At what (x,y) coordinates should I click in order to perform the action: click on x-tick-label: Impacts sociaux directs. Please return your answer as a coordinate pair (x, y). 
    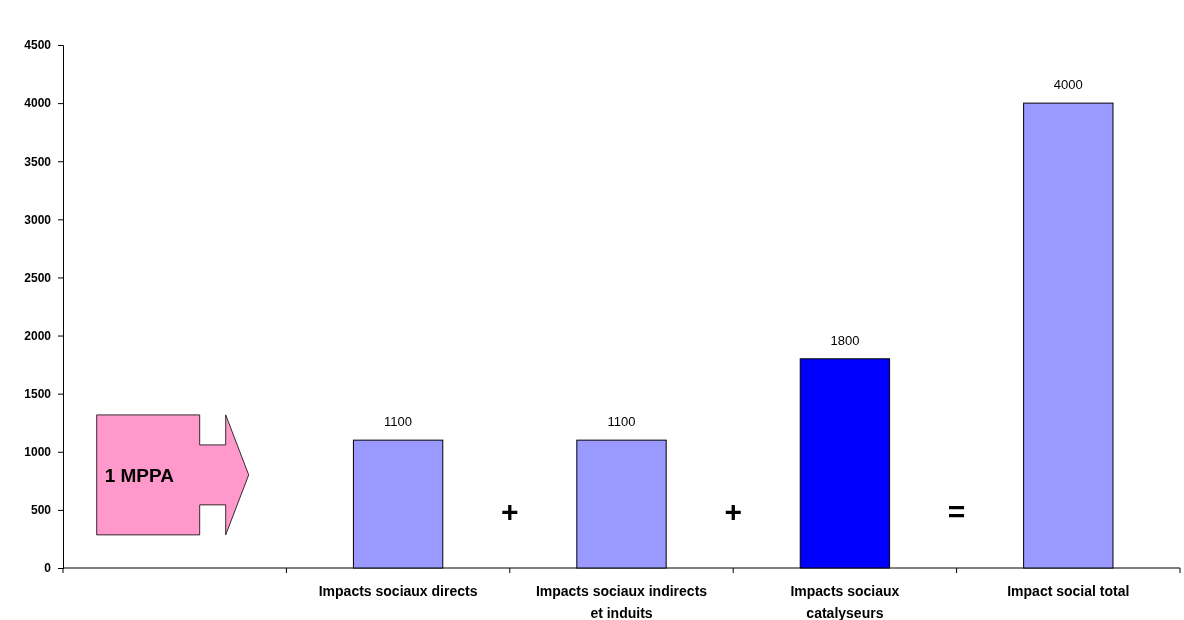
    Looking at the image, I should click on (398, 591).